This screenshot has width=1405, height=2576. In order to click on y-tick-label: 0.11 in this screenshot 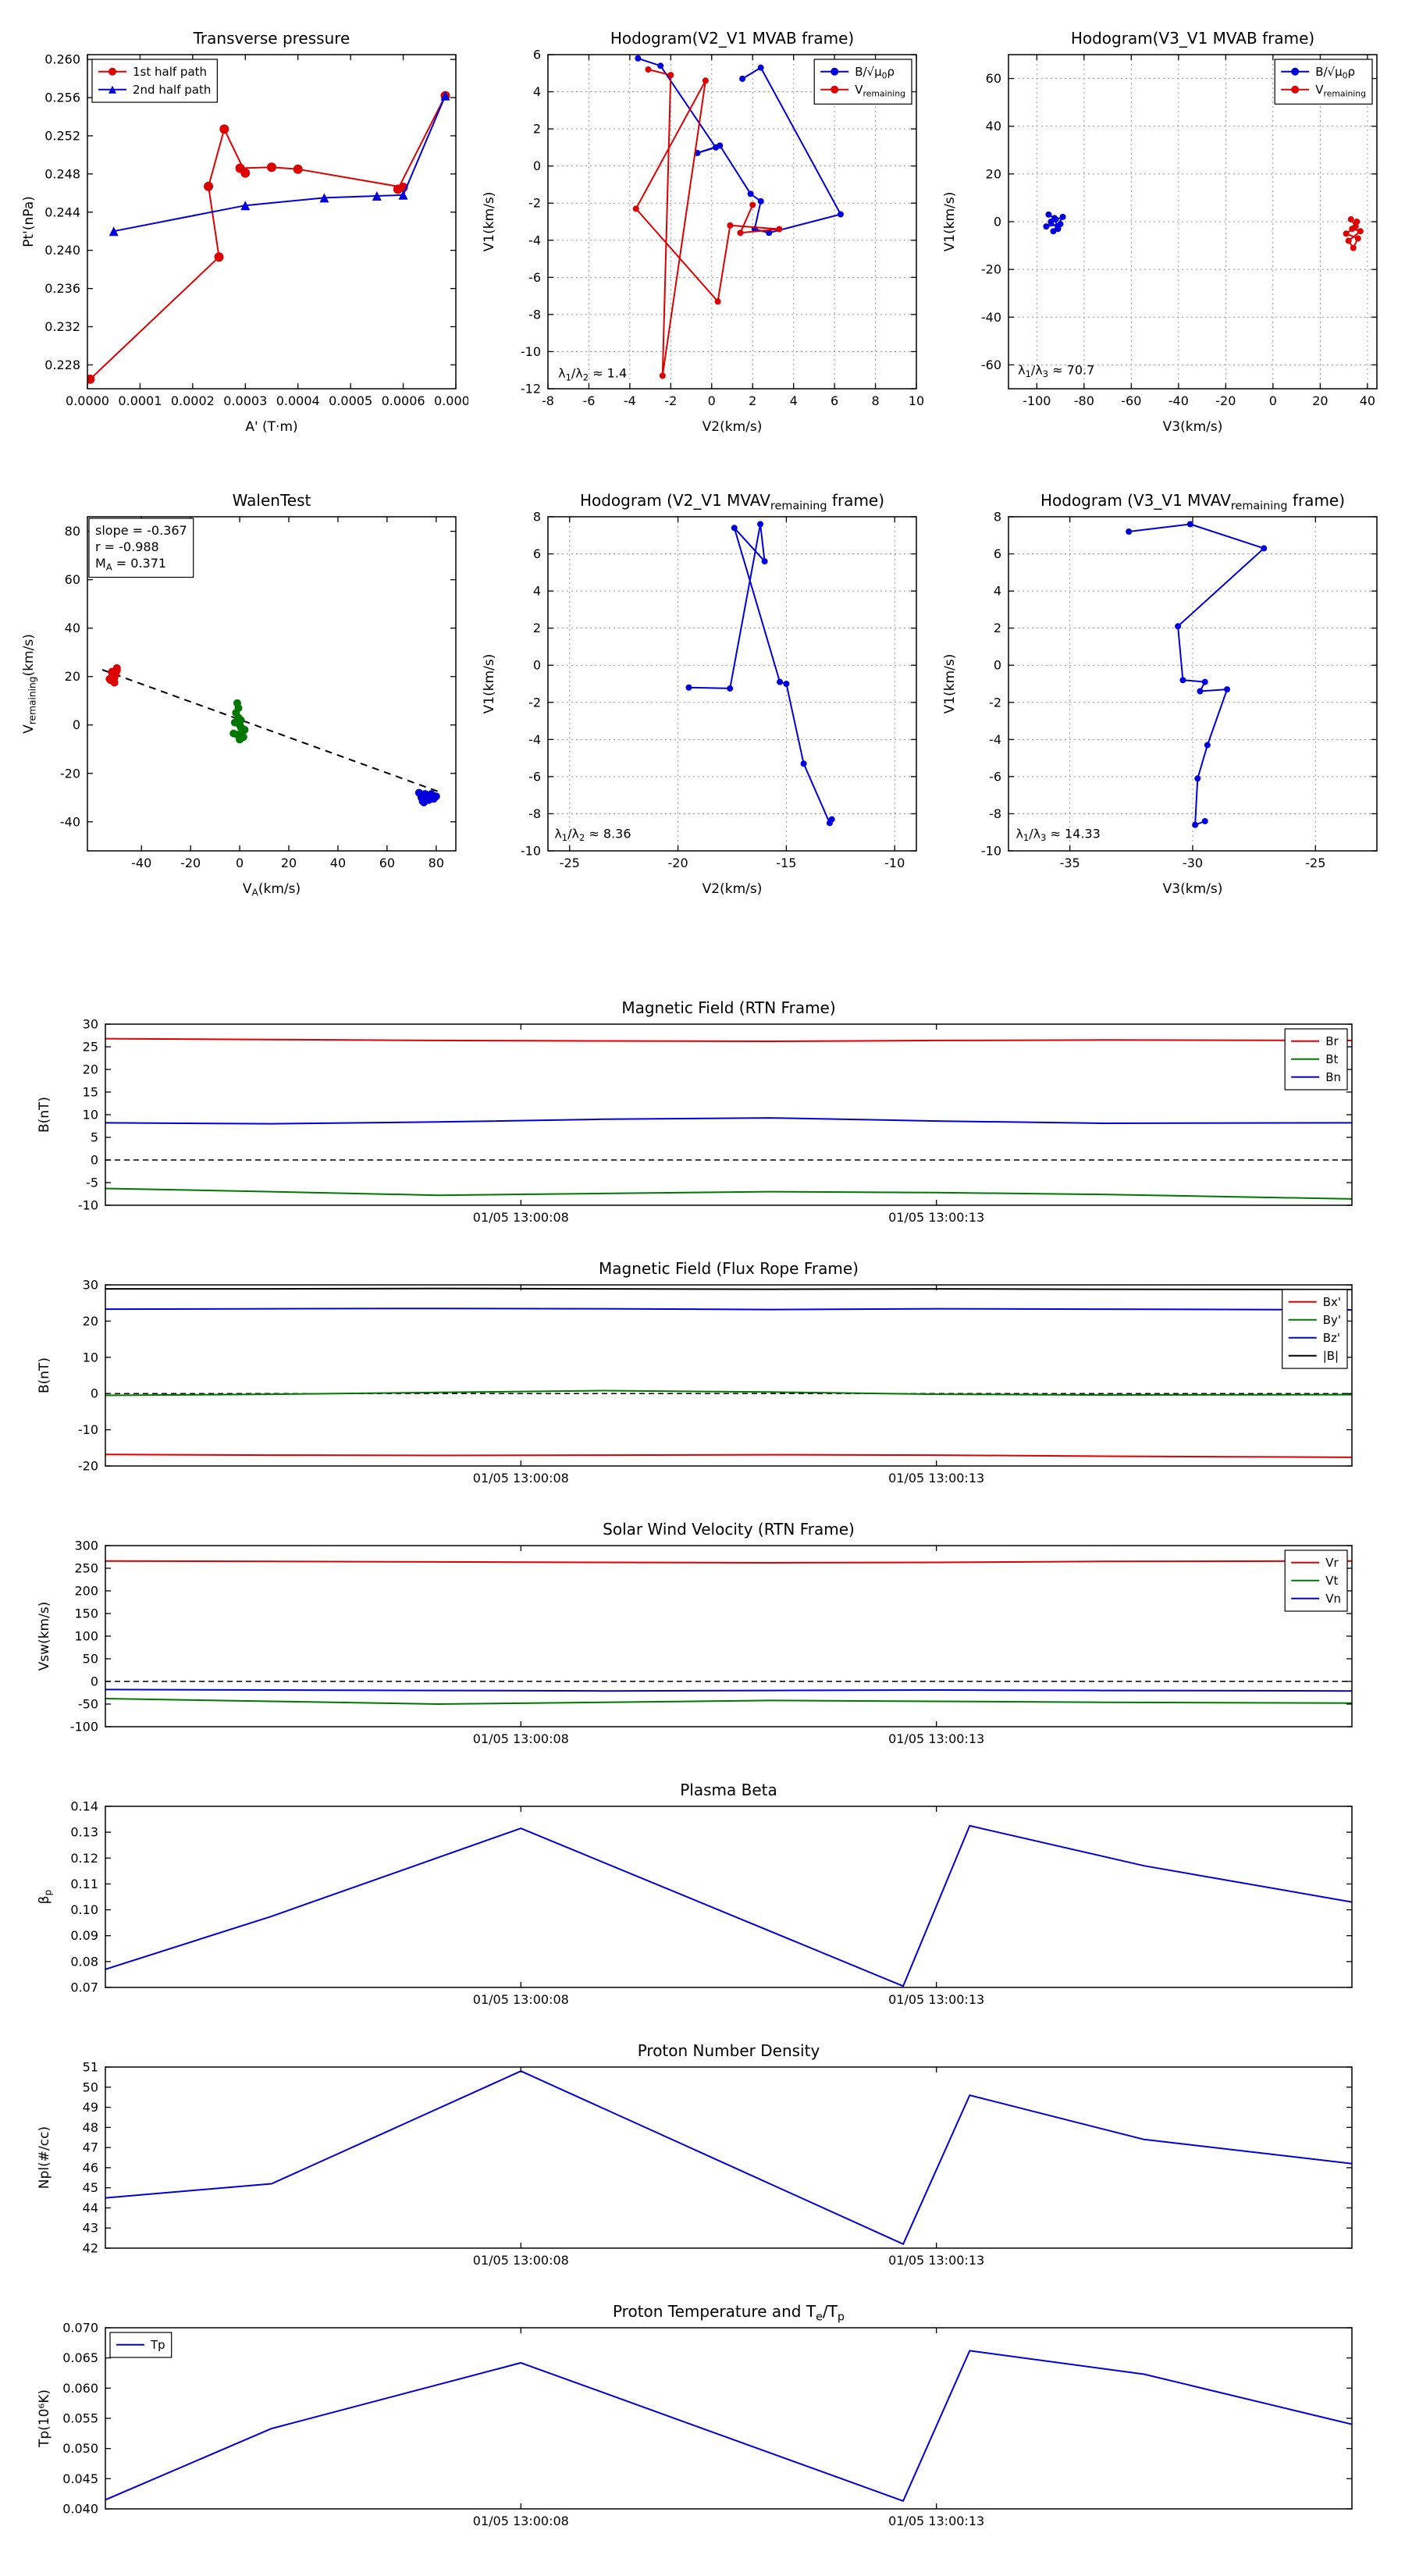, I will do `click(84, 1884)`.